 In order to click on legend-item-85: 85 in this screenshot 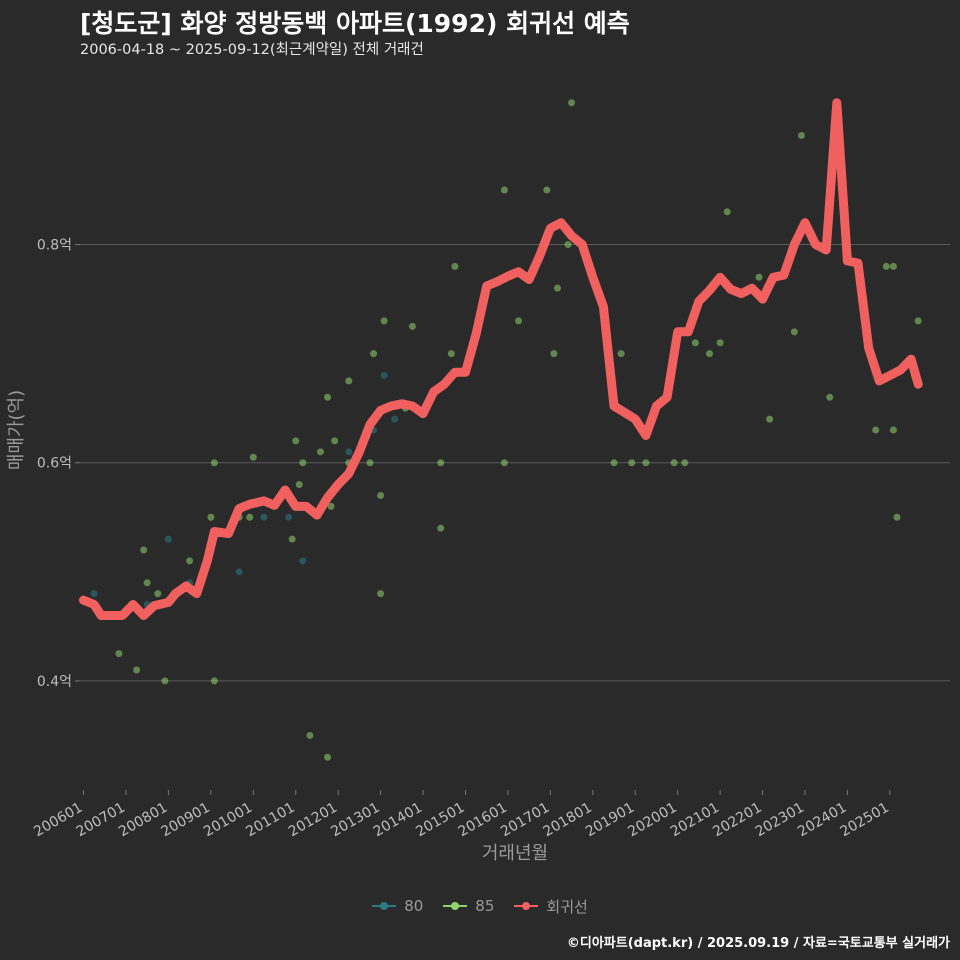, I will do `click(468, 906)`.